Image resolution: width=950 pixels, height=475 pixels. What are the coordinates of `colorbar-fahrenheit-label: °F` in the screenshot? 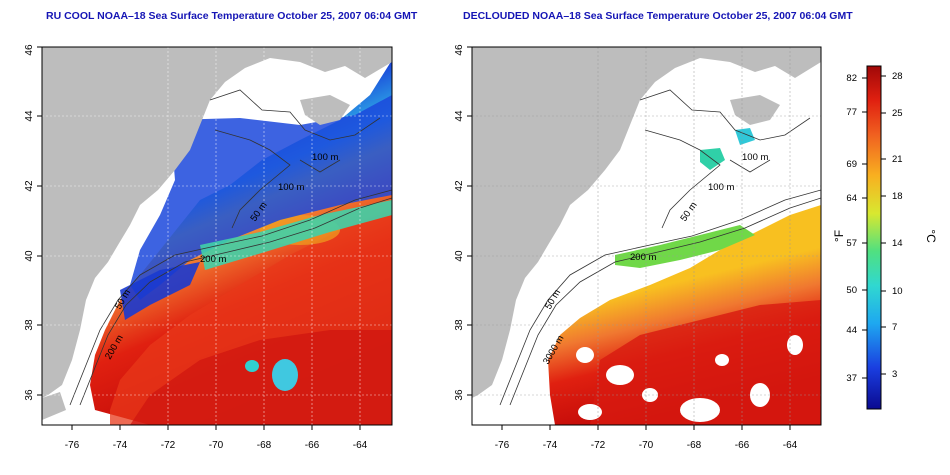 It's located at (839, 236).